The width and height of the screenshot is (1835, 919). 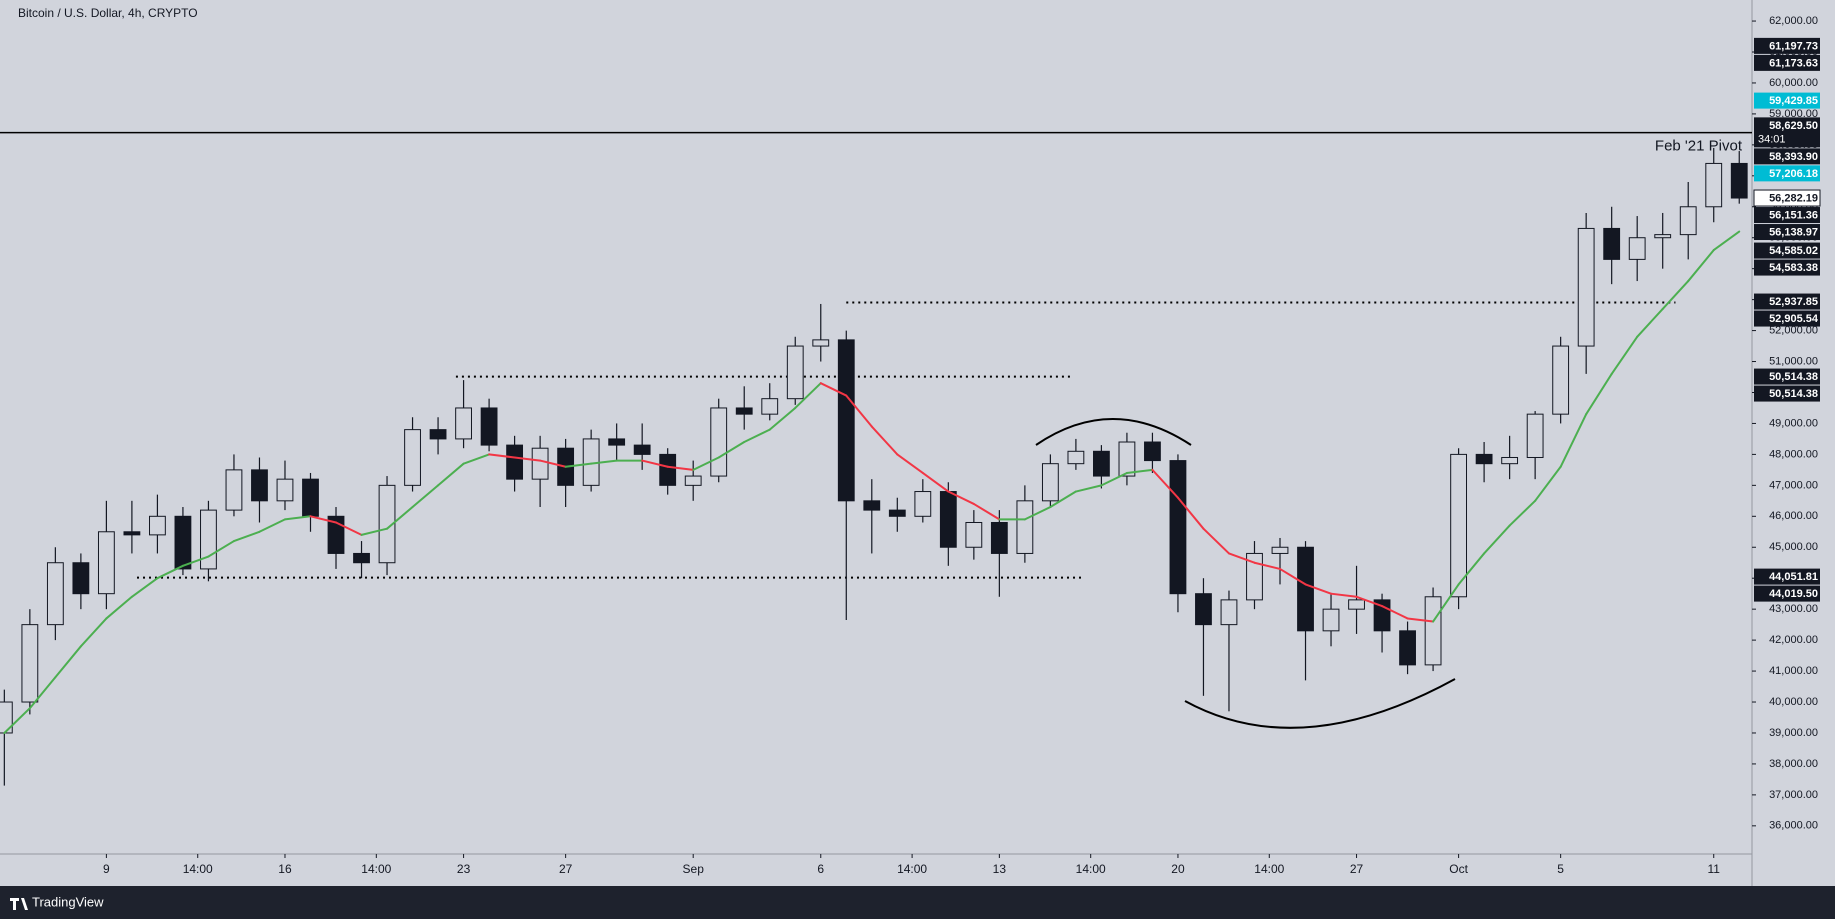 What do you see at coordinates (1793, 733) in the screenshot?
I see `y-tick-label: 39,000.00` at bounding box center [1793, 733].